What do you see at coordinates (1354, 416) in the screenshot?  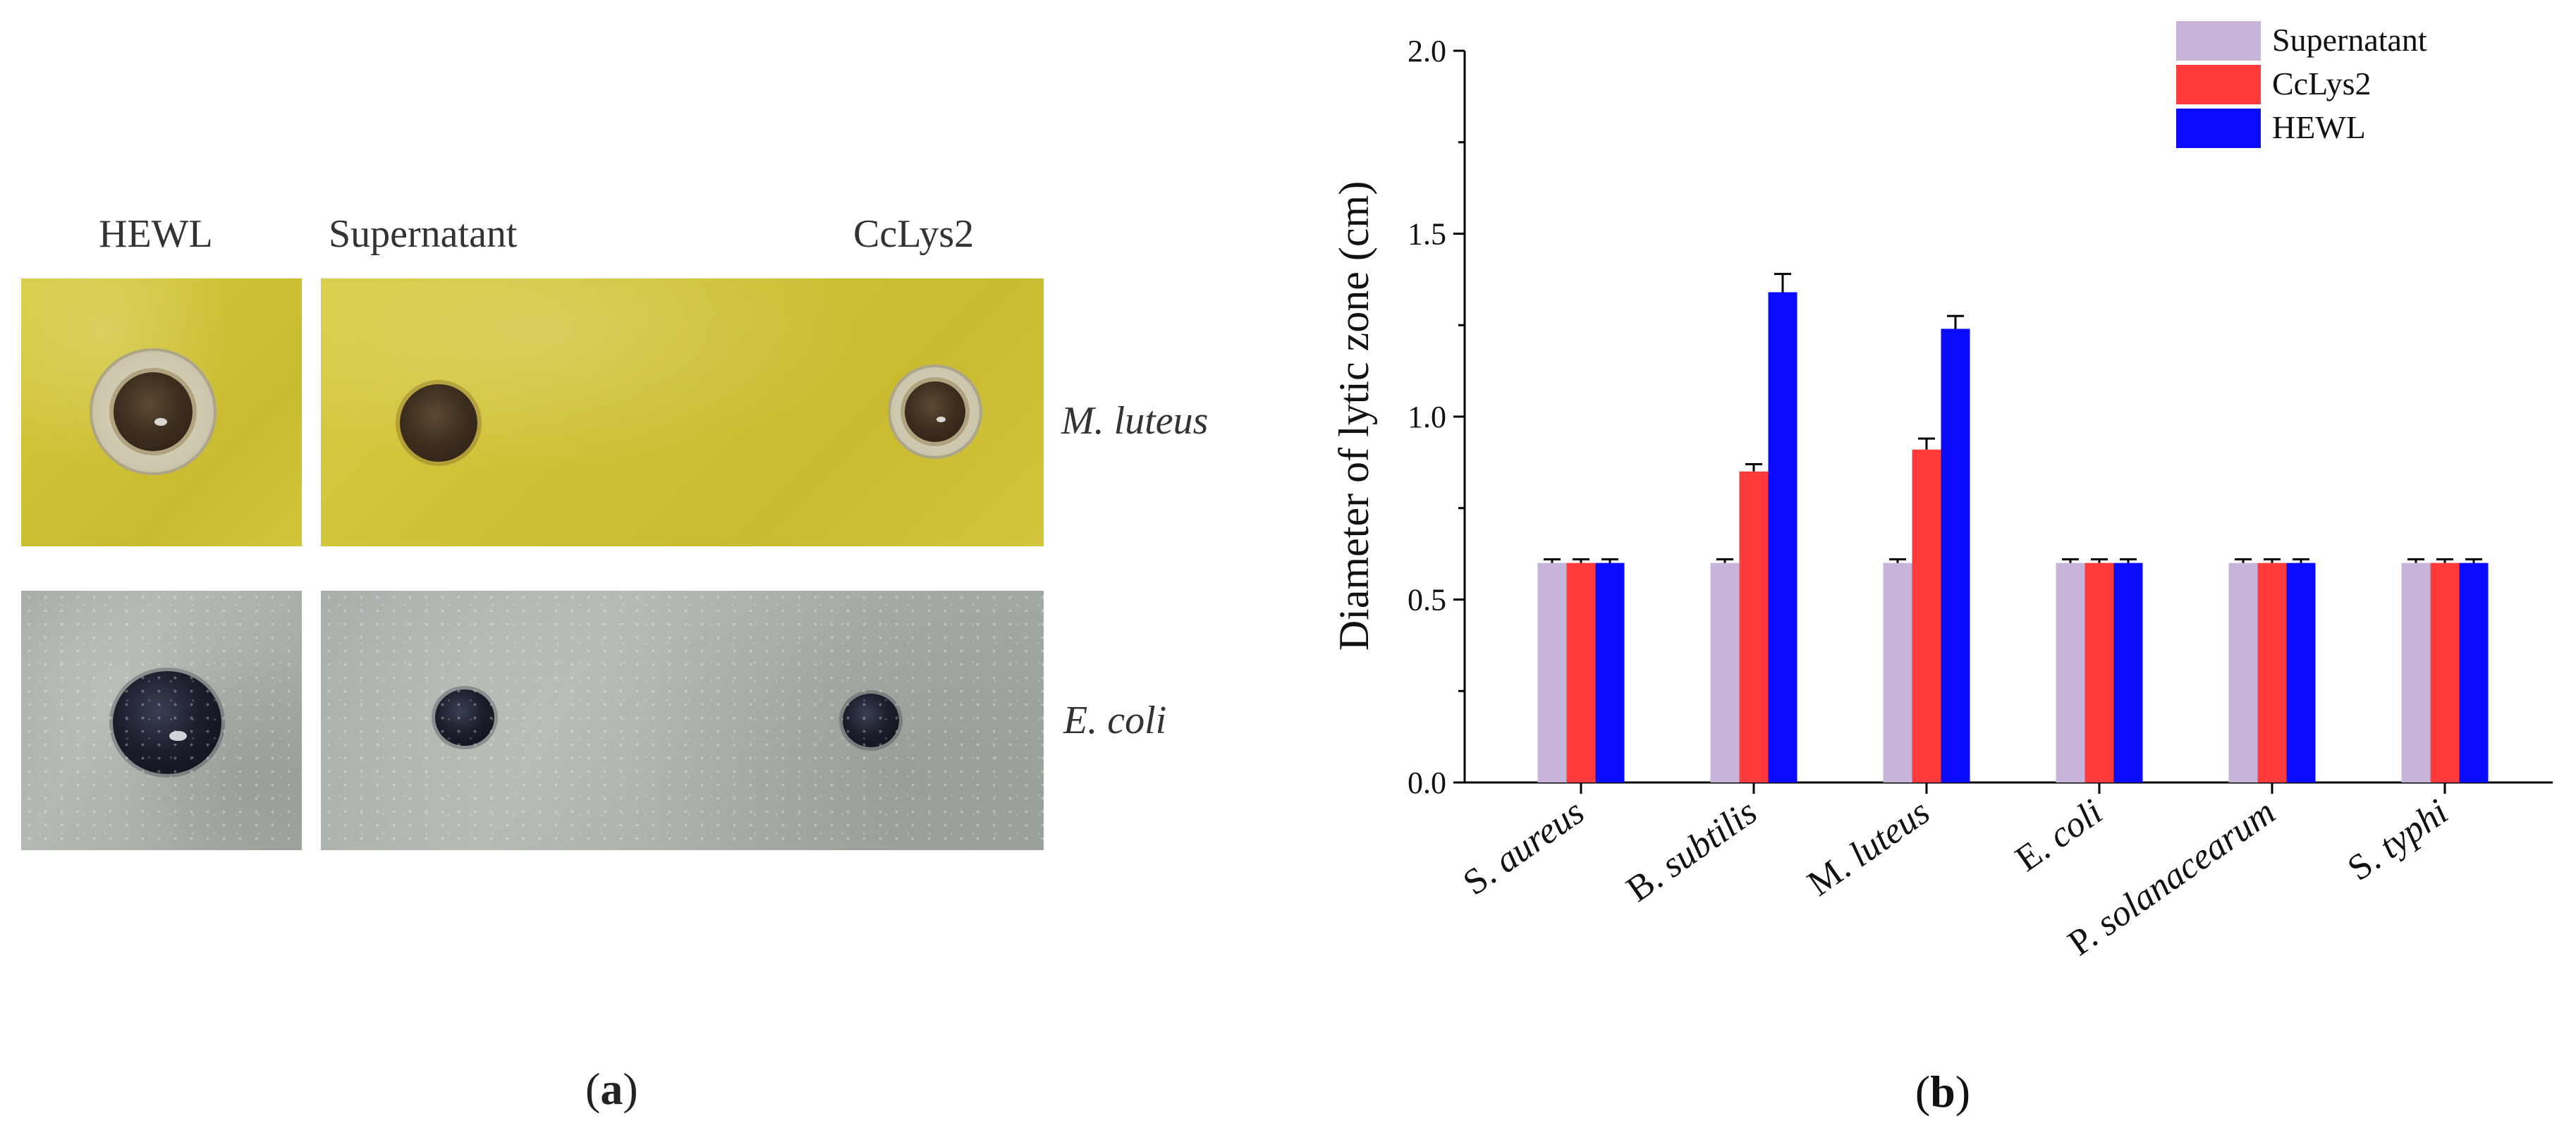 I see `y-axis-label: Diameter of lytic zone (cm)` at bounding box center [1354, 416].